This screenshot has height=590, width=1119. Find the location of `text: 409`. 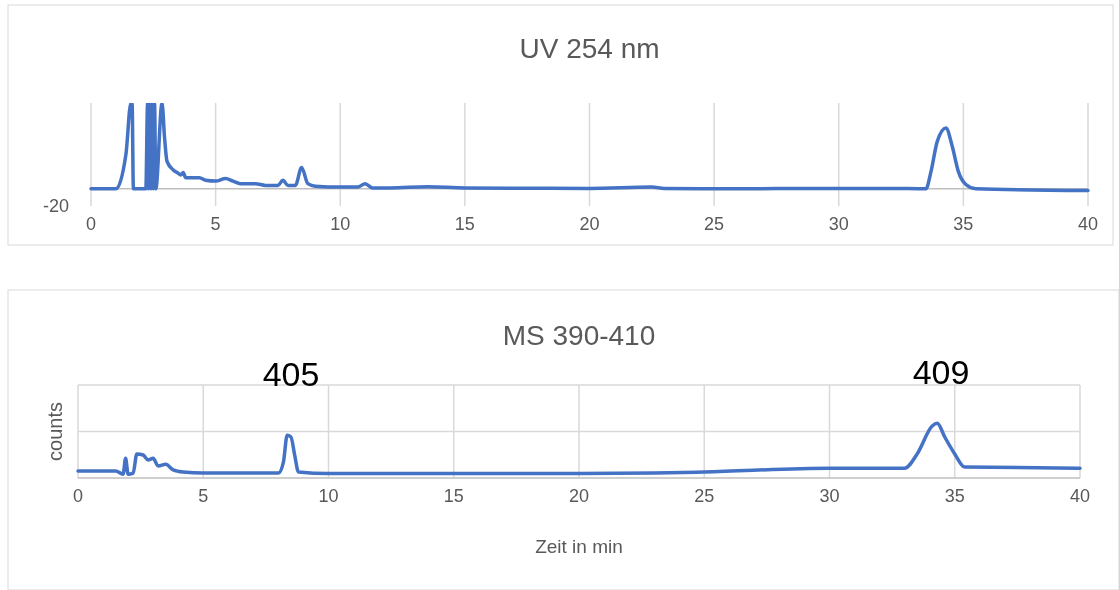

text: 409 is located at coordinates (941, 372).